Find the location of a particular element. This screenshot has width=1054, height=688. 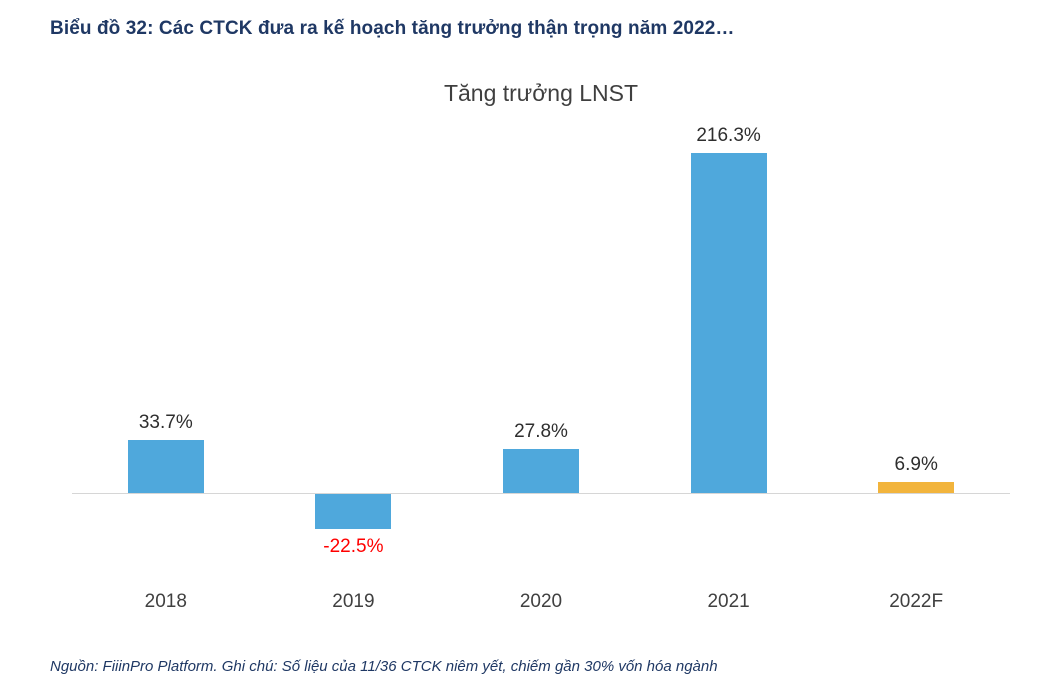

x-axis-label-2021: 2021 is located at coordinates (728, 601).